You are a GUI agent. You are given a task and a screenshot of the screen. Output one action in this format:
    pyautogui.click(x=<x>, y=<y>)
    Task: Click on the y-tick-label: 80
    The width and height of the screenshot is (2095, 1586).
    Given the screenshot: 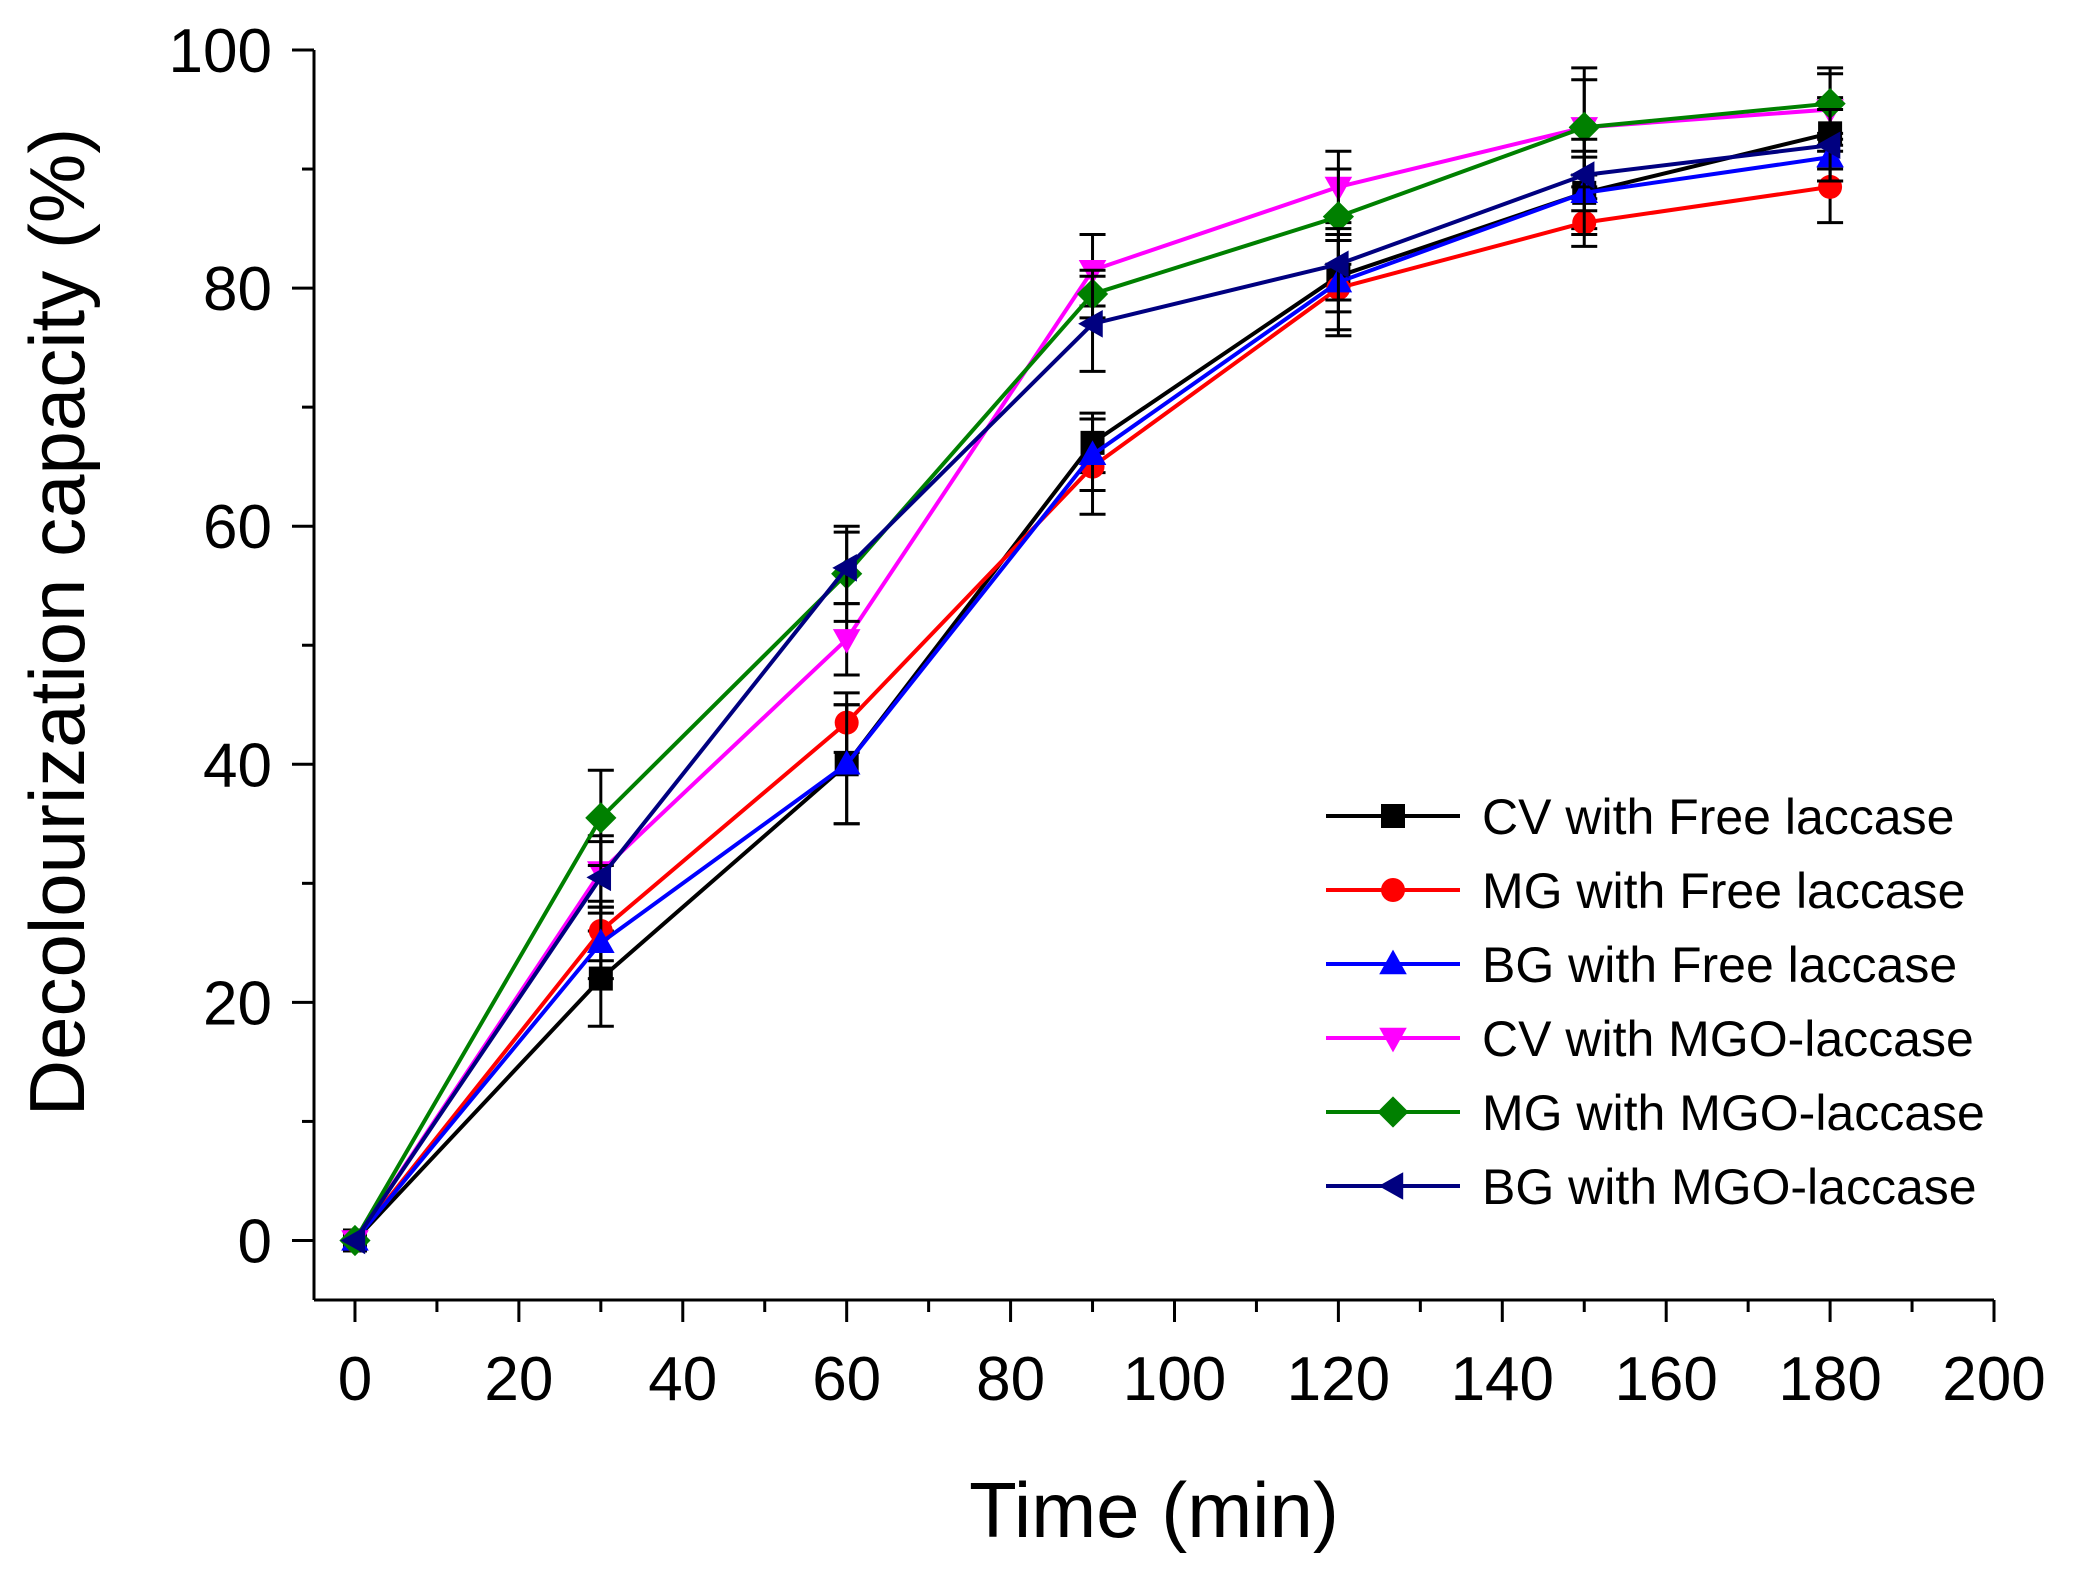 What is the action you would take?
    pyautogui.click(x=237, y=289)
    